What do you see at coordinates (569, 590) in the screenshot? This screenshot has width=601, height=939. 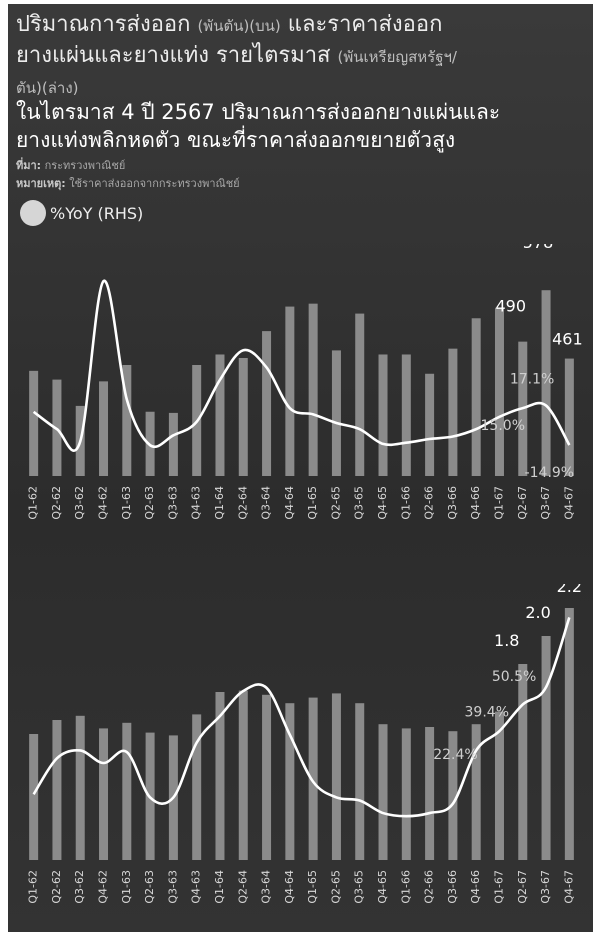 I see `bar-data-label: 2.2` at bounding box center [569, 590].